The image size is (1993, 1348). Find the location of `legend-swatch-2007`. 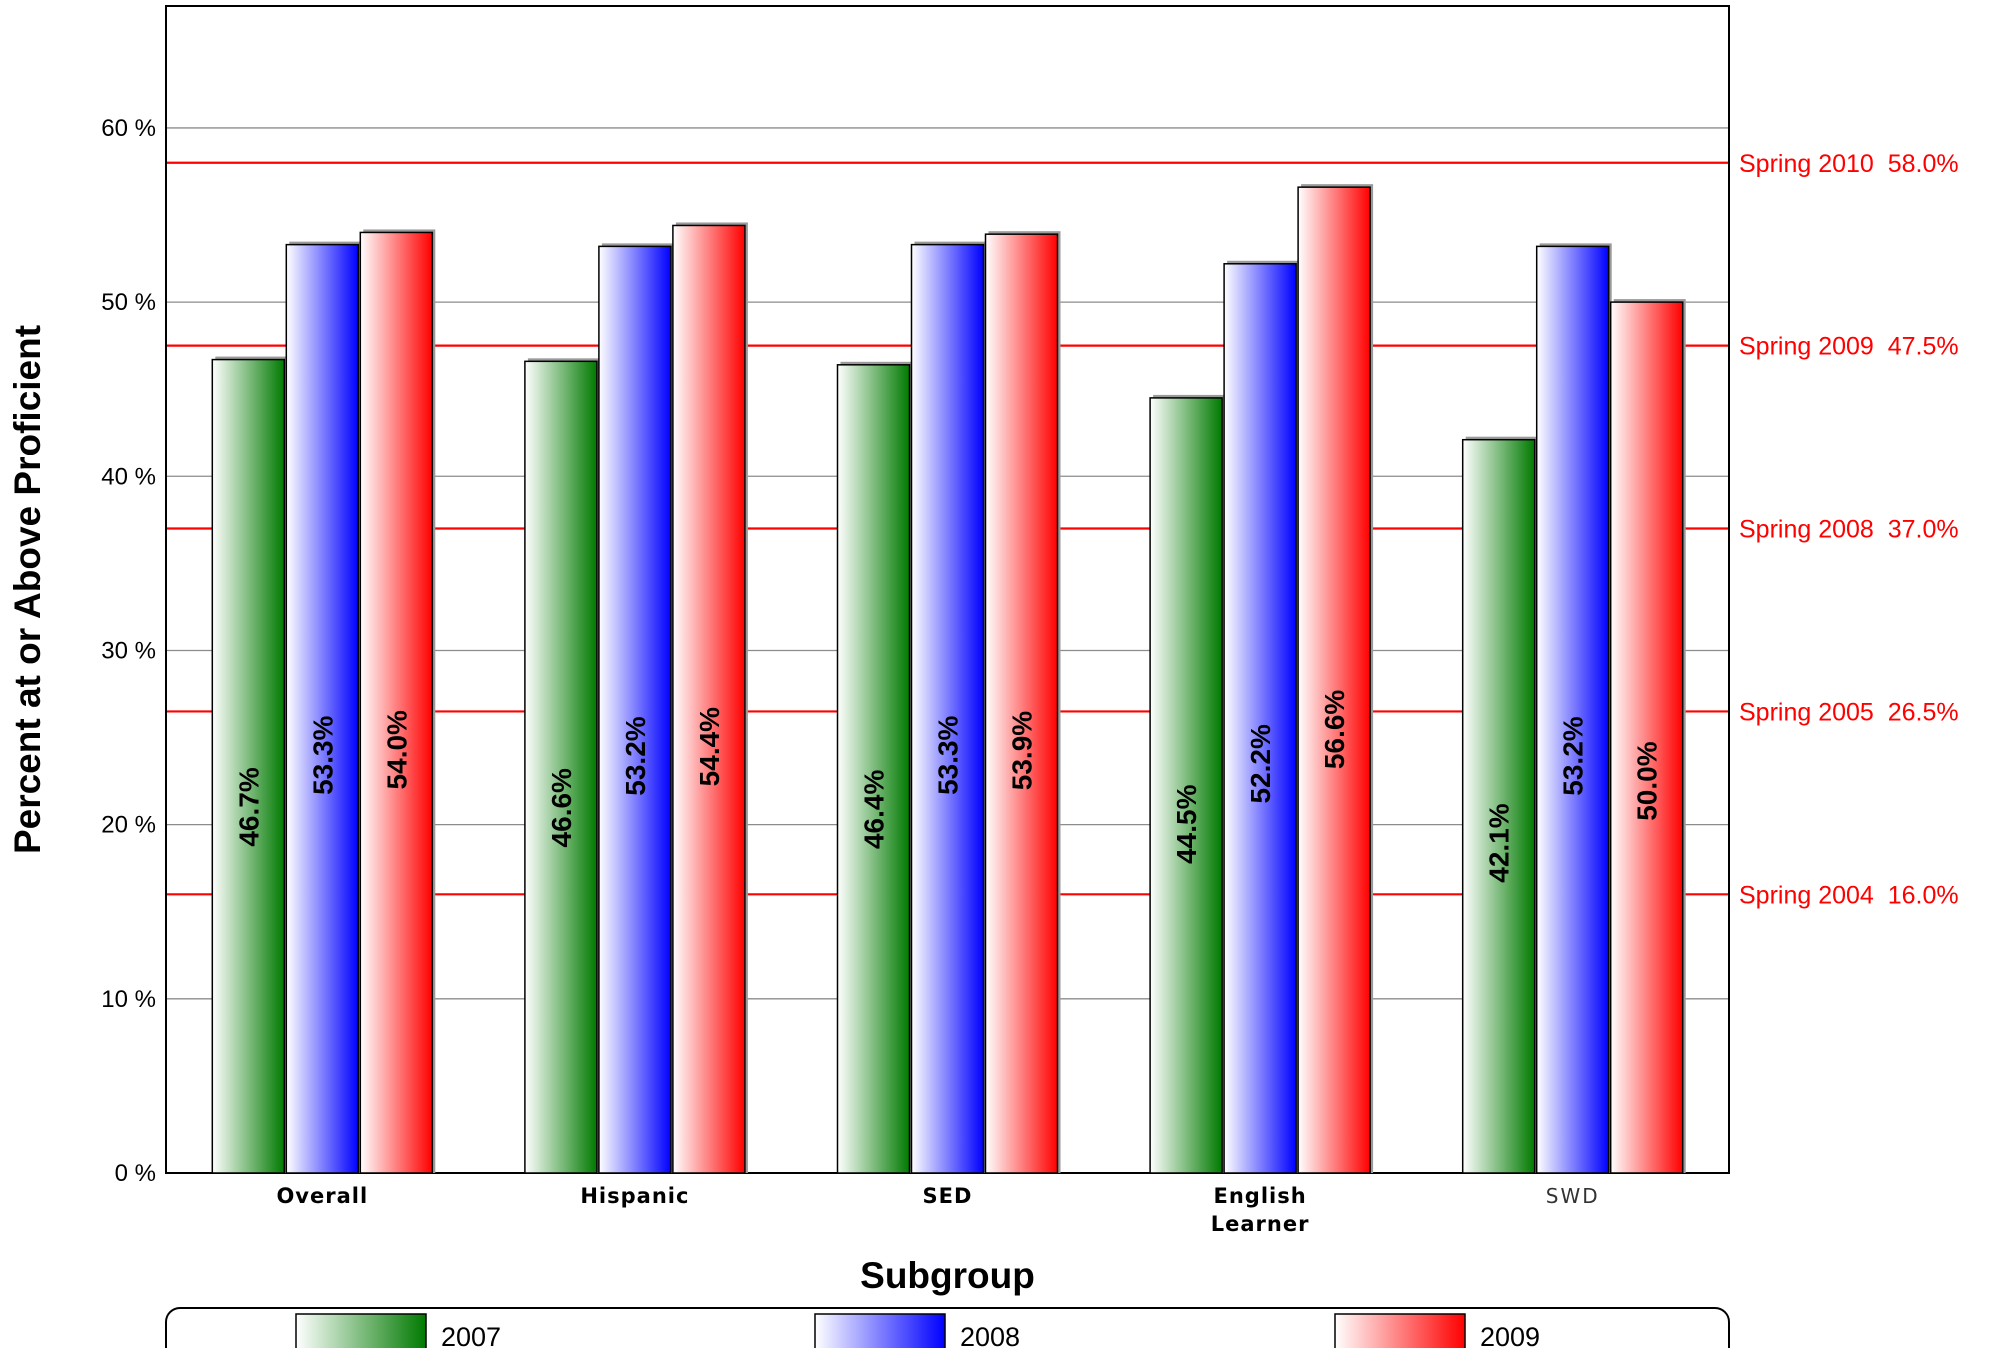

legend-swatch-2007 is located at coordinates (361, 1330).